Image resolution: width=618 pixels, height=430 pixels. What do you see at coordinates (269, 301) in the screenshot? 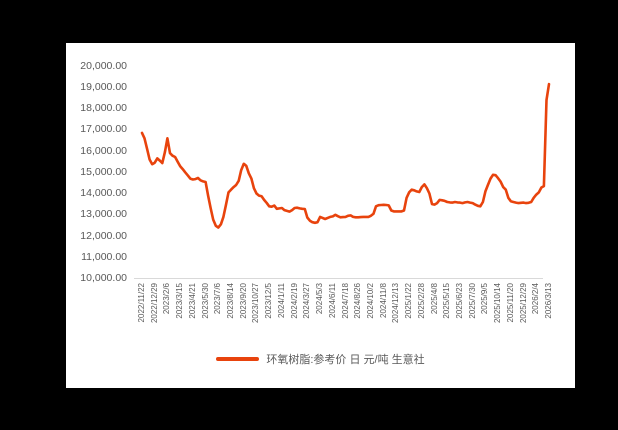
I see `x-axis-label: 2023/12/5` at bounding box center [269, 301].